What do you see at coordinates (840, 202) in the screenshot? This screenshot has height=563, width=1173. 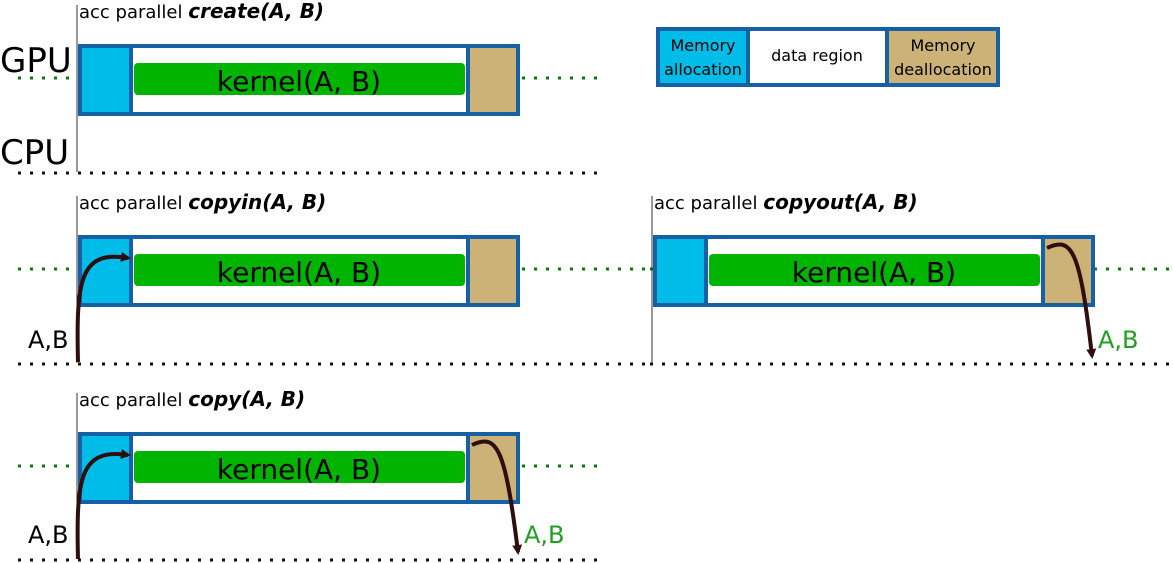 I see `directive-clause: copyout(A, B)` at bounding box center [840, 202].